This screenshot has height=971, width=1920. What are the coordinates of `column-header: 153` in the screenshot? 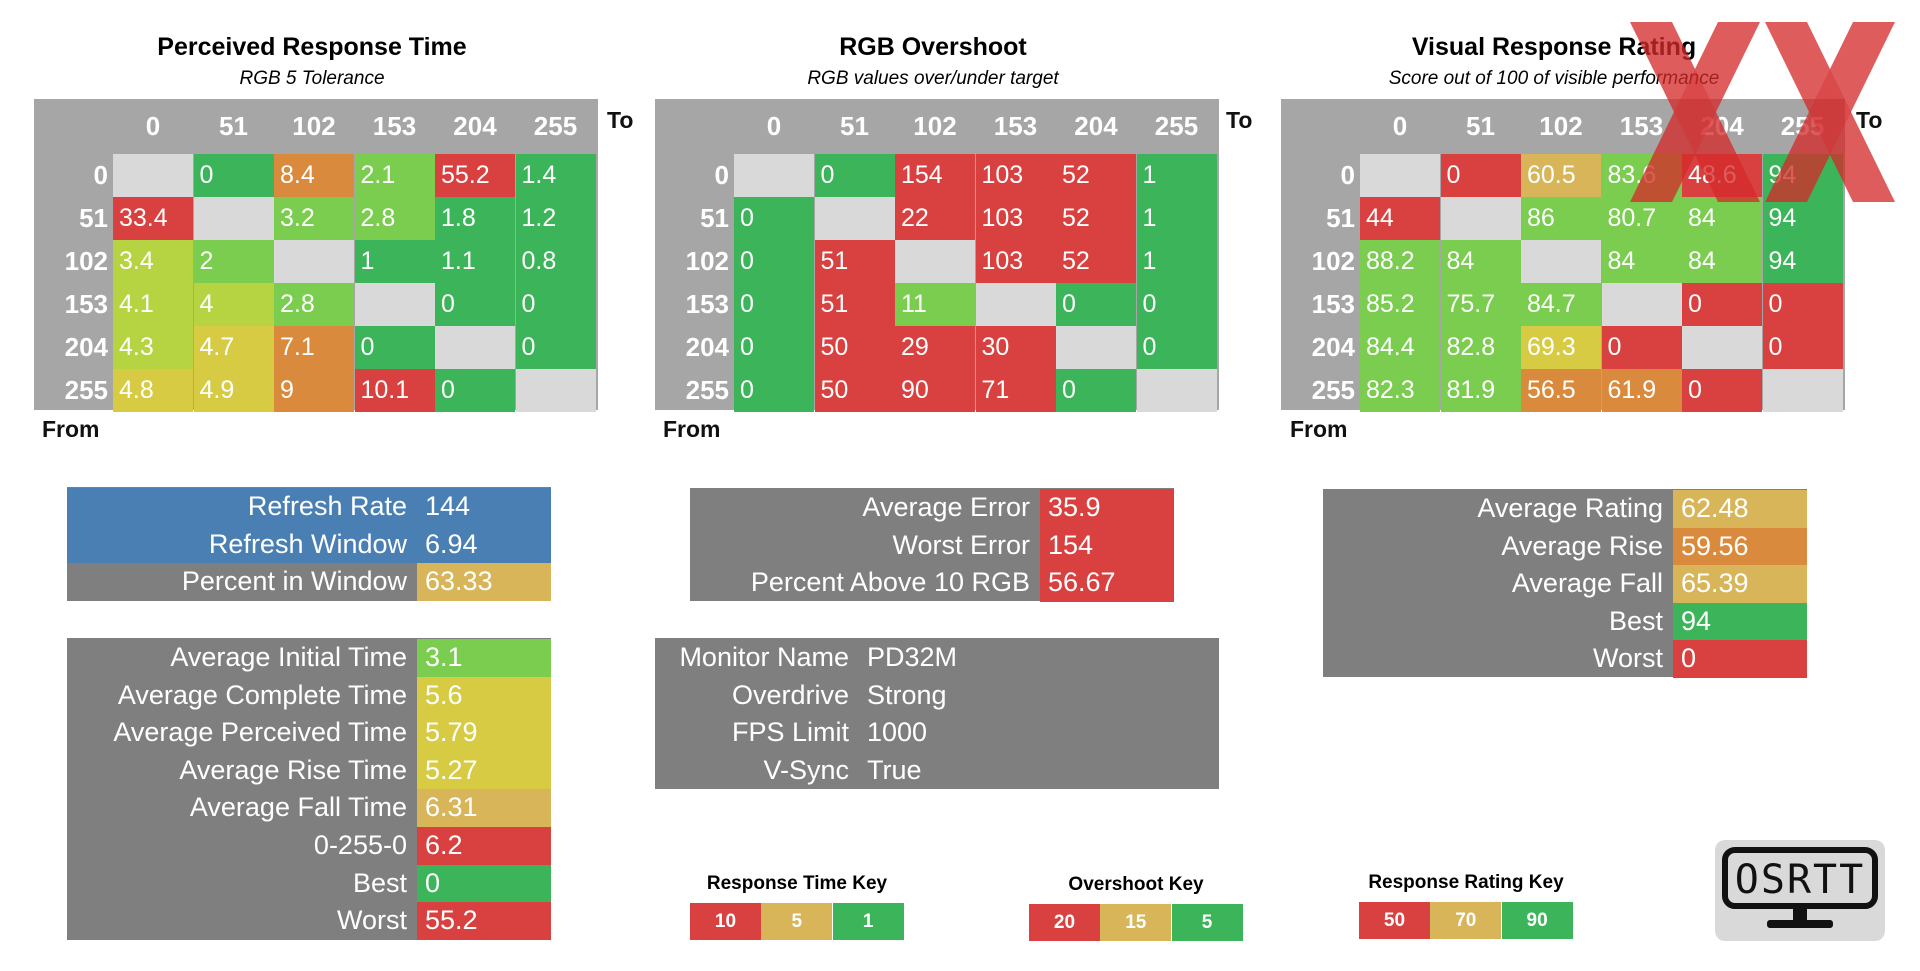 It's located at (1015, 126).